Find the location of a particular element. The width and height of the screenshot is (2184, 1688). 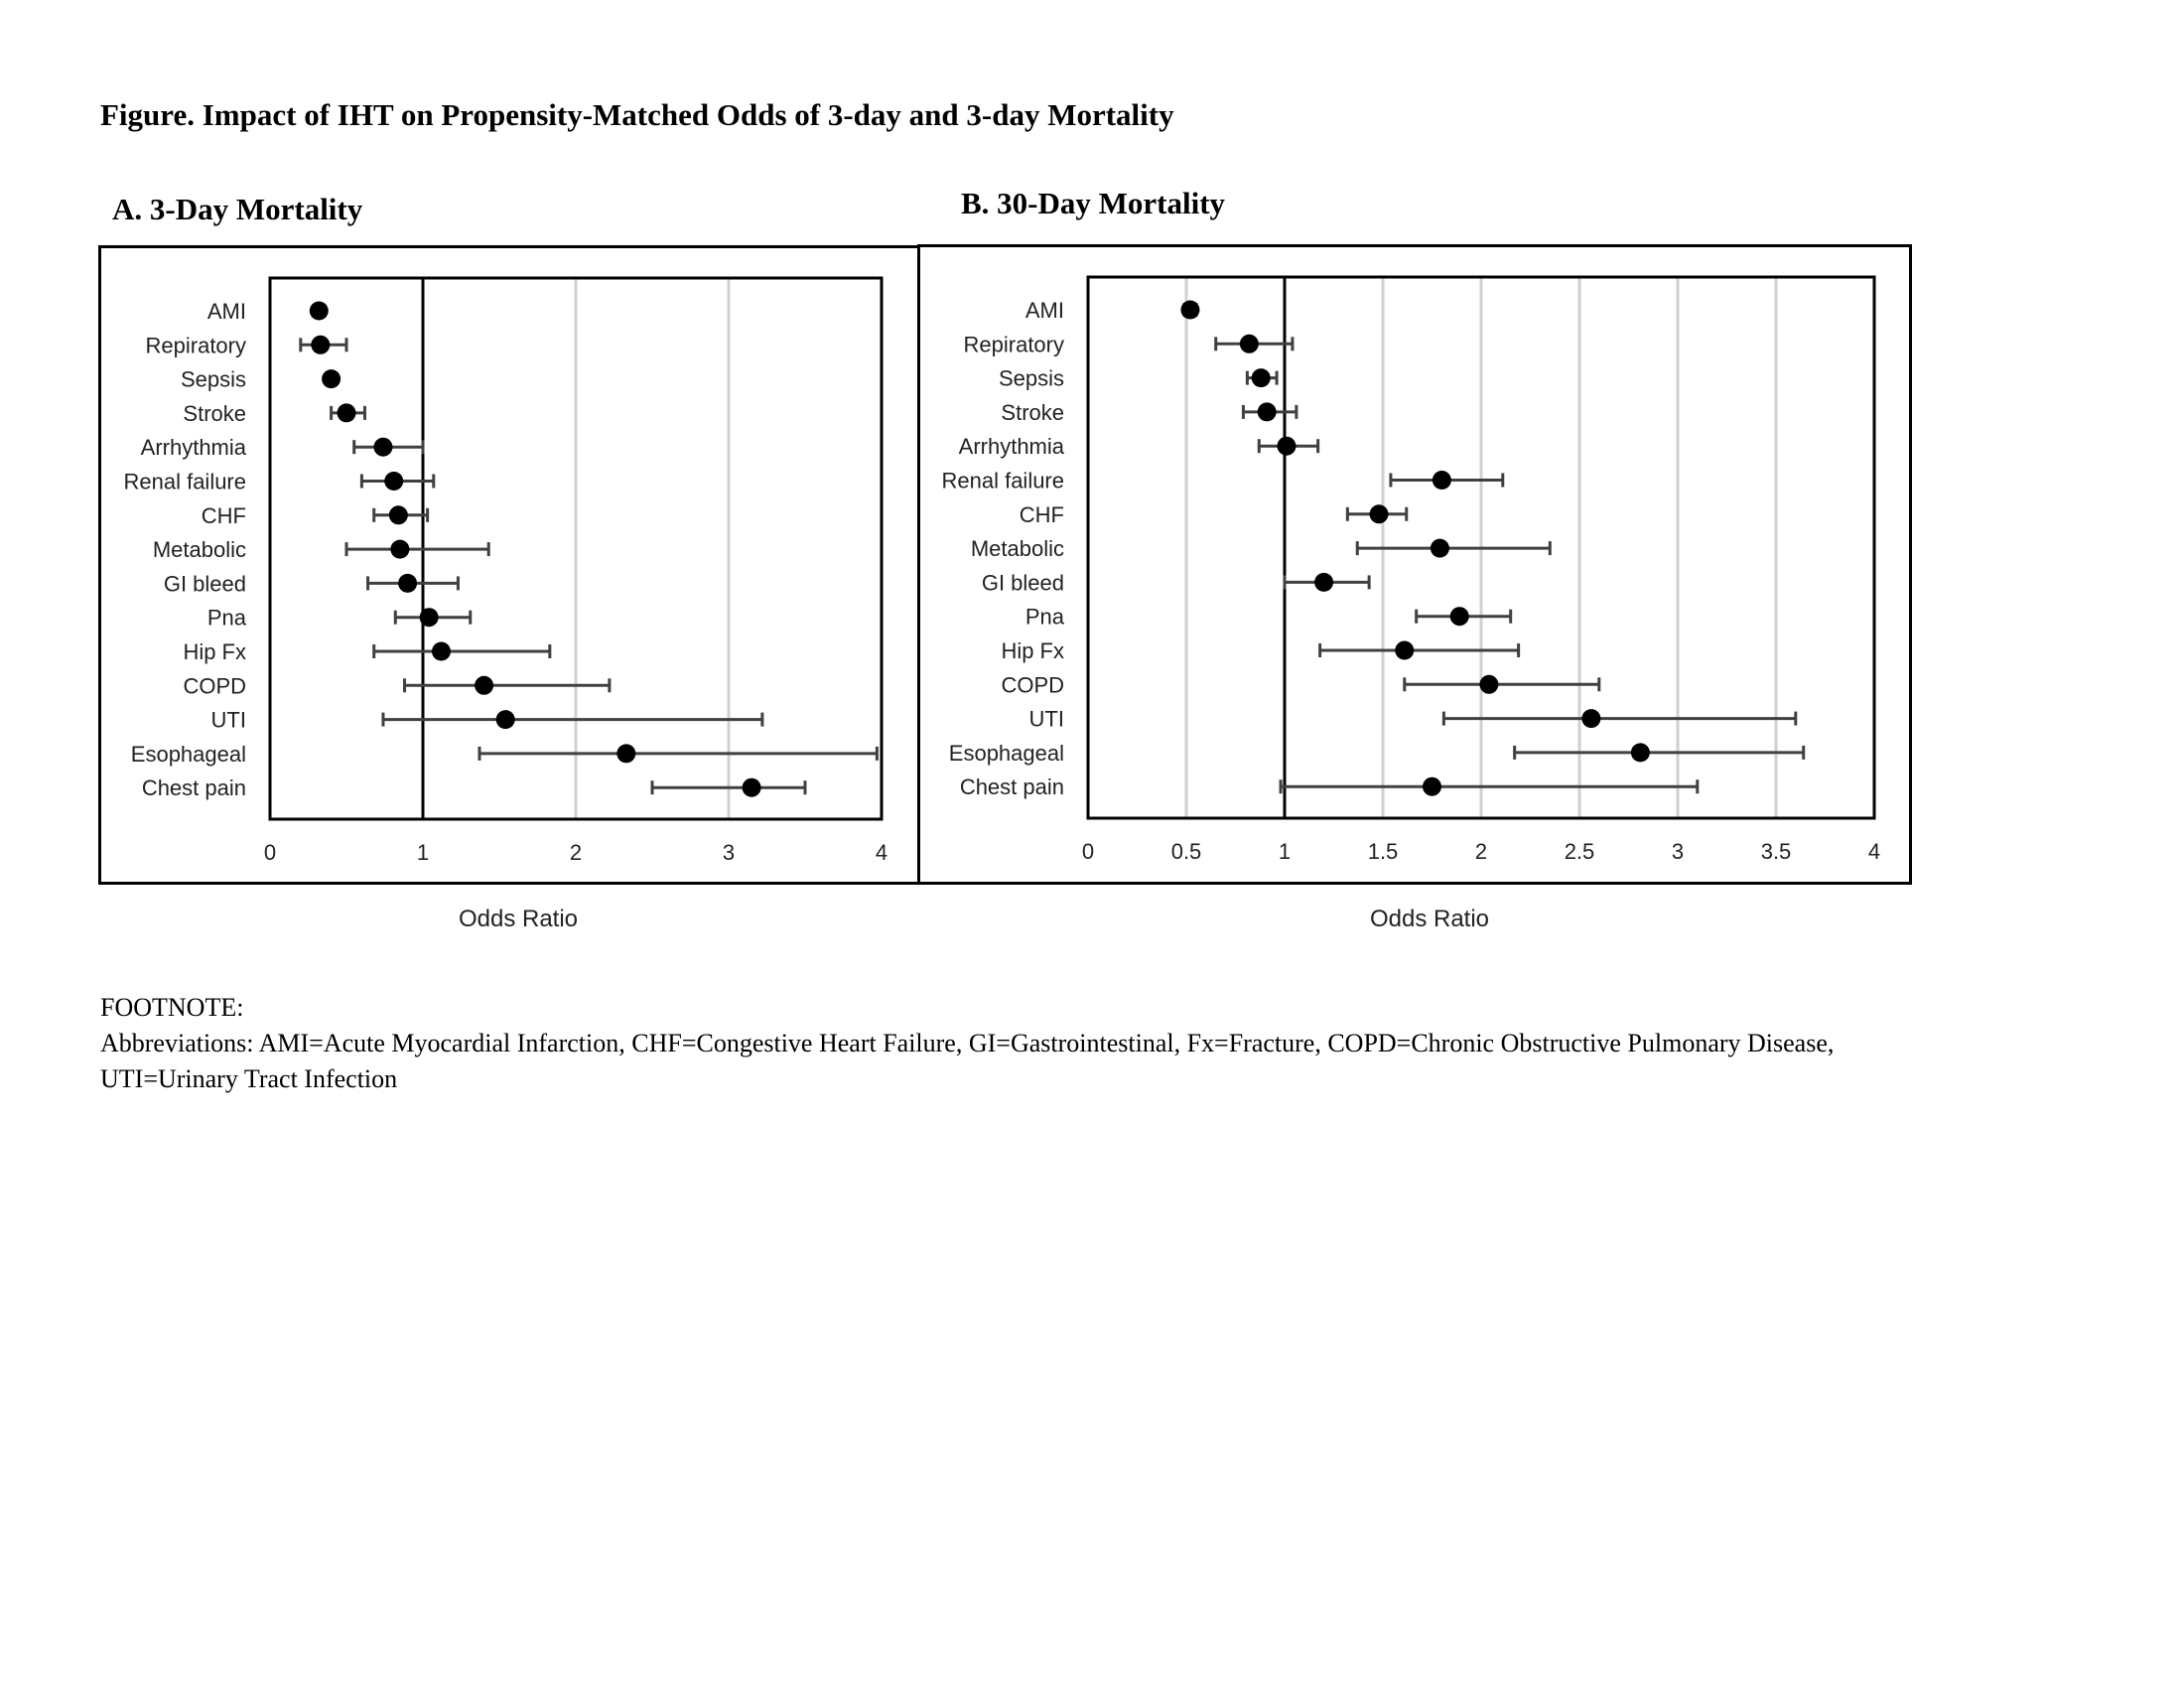

x-tick-label: 3.5 is located at coordinates (1776, 851).